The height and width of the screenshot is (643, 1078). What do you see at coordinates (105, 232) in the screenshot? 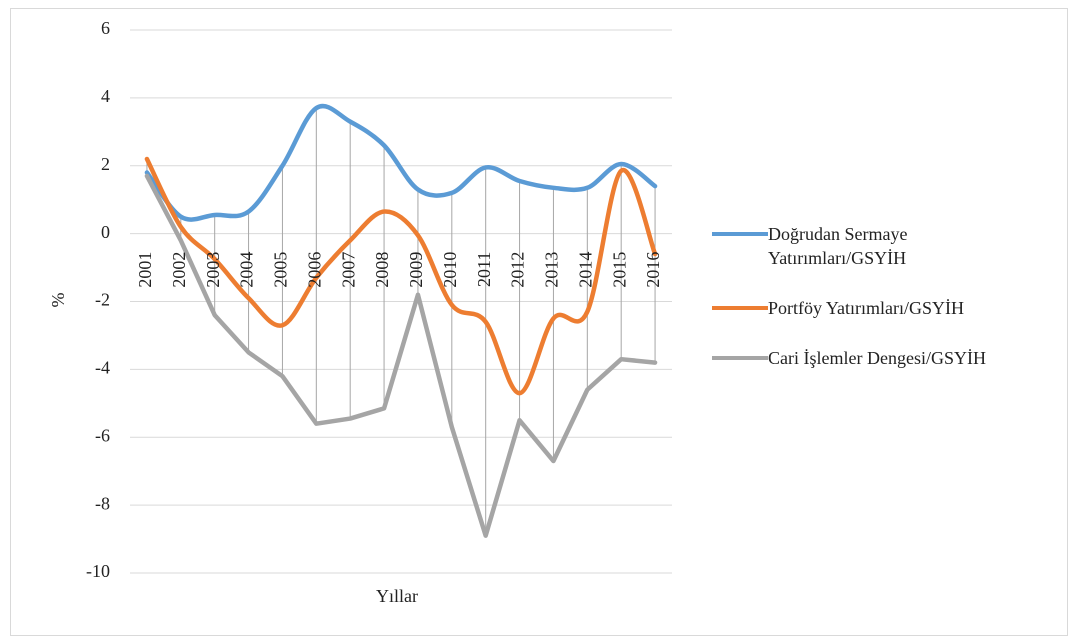
I see `y-tick-label: 0` at bounding box center [105, 232].